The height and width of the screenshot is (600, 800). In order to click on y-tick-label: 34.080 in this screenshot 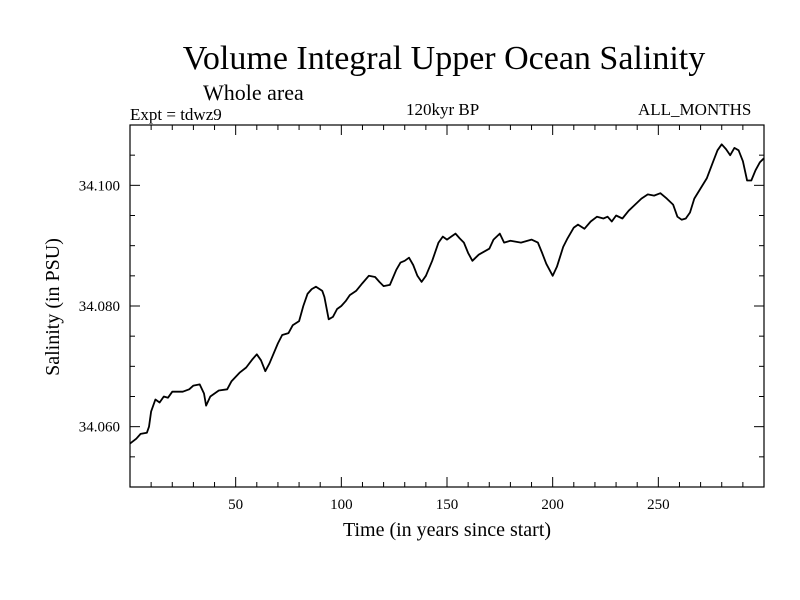, I will do `click(99, 307)`.